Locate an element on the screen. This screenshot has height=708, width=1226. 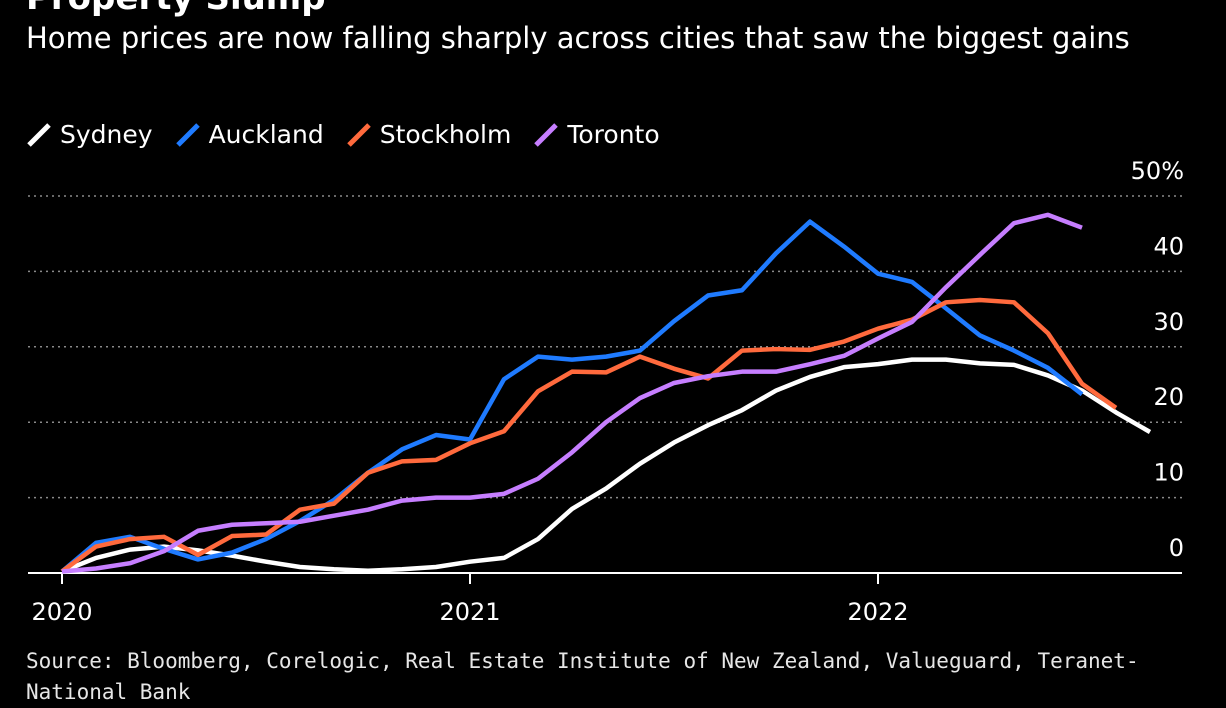
y-tick-label: 30 is located at coordinates (1168, 322).